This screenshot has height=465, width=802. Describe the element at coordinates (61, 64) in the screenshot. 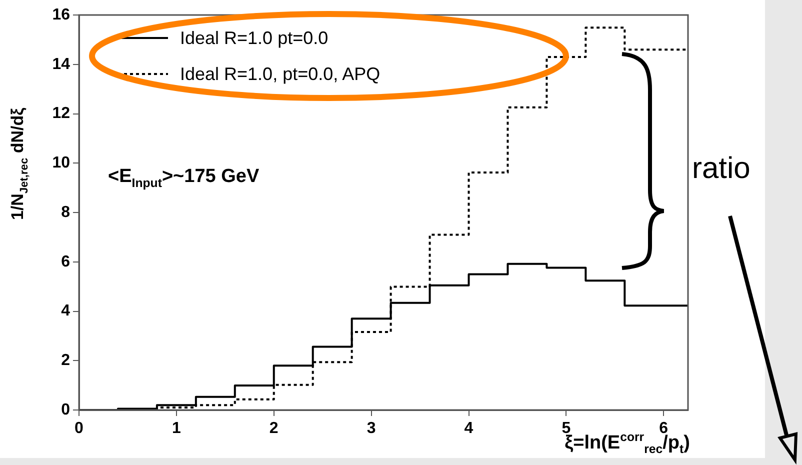

I see `y-tick-label: 14` at that location.